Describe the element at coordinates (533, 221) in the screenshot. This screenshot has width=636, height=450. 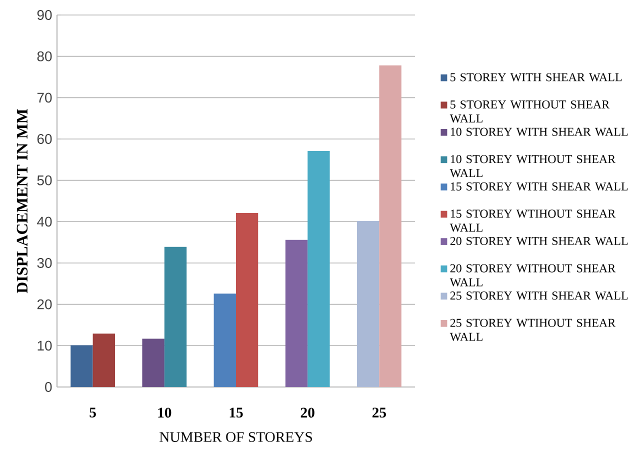
I see `legend-label: 15 STOREY WTIHOUT SHEAR WALL` at that location.